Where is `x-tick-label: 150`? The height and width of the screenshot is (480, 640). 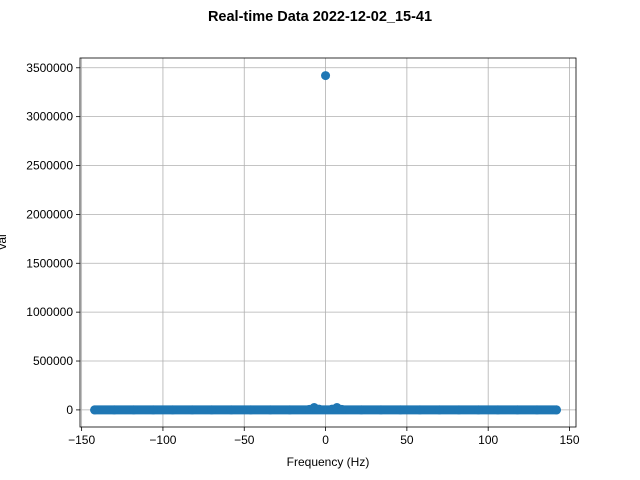 x-tick-label: 150 is located at coordinates (569, 440).